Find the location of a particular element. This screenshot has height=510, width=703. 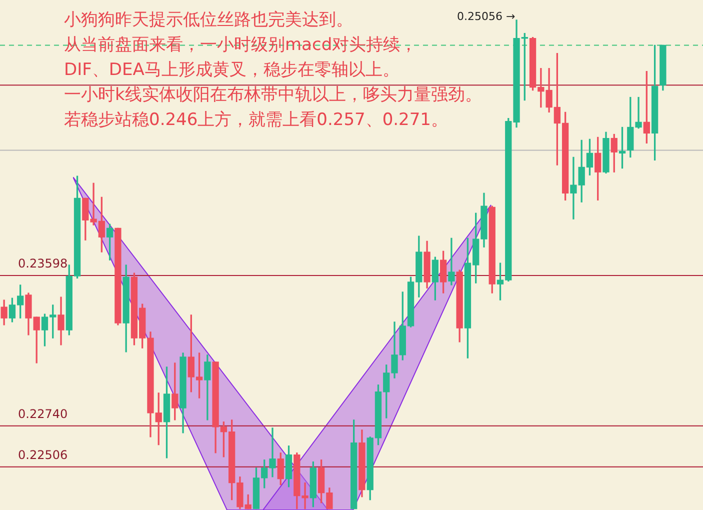

annotation: DIF、DEA马上形成黄叉，稳步在零轴以上。 is located at coordinates (232, 70).